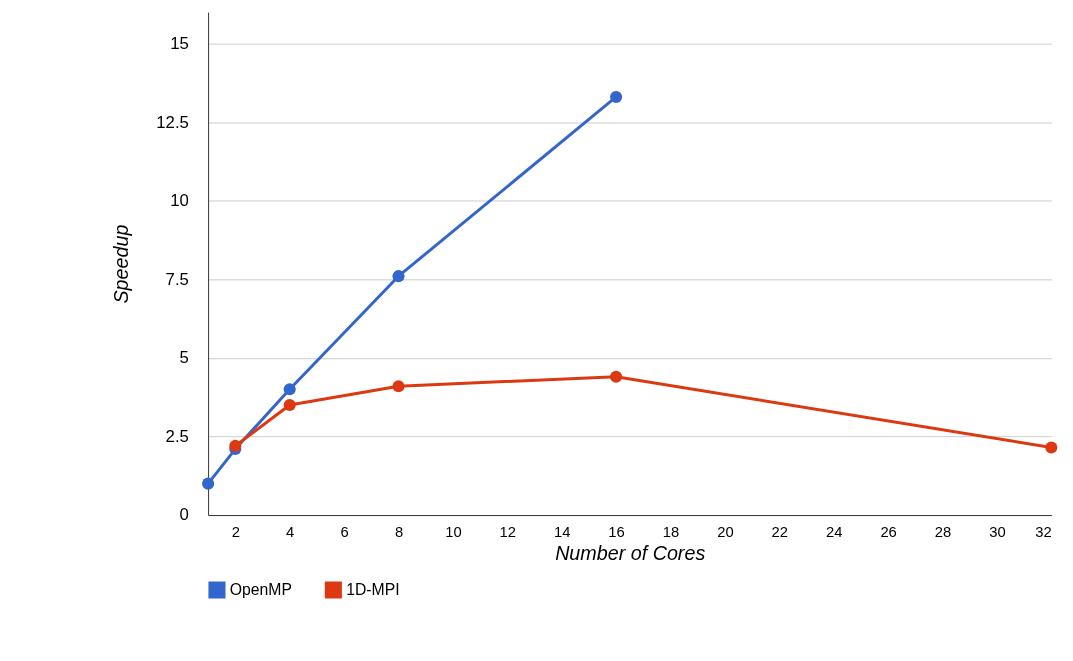 Image resolution: width=1073 pixels, height=661 pixels. I want to click on x-tick-label: 24, so click(834, 532).